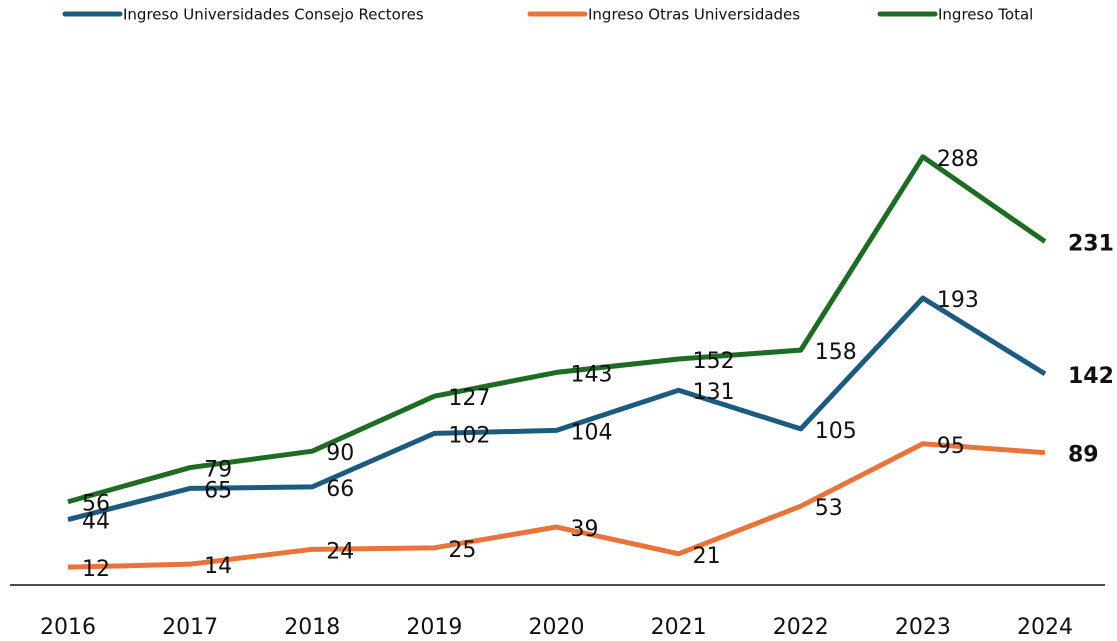 This screenshot has height=641, width=1117. Describe the element at coordinates (462, 550) in the screenshot. I see `data-label: 25` at that location.